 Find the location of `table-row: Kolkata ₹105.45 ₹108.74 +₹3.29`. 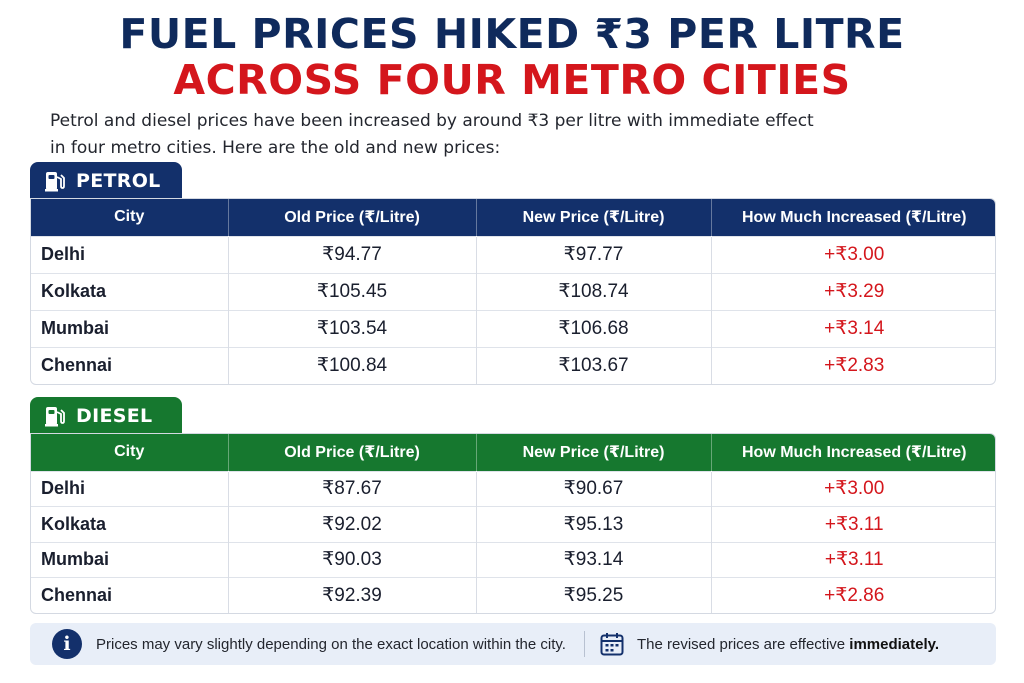

table-row: Kolkata ₹105.45 ₹108.74 +₹3.29 is located at coordinates (513, 291).